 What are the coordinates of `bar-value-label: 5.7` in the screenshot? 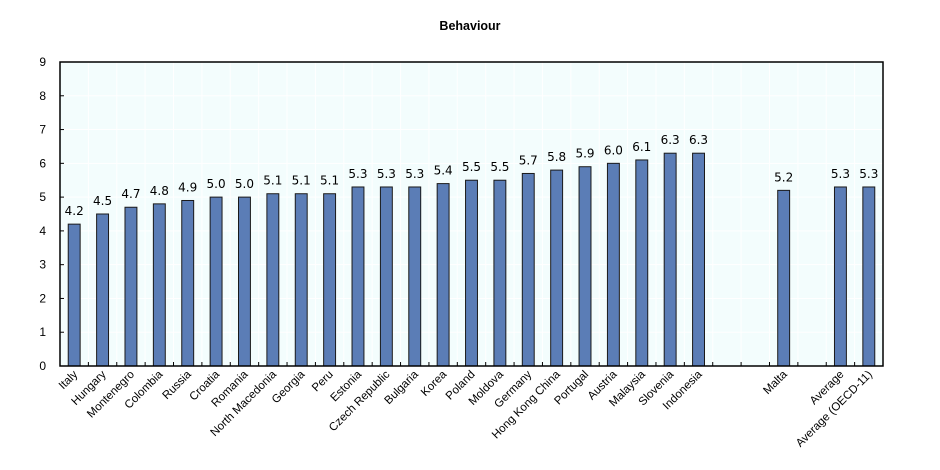 It's located at (528, 160).